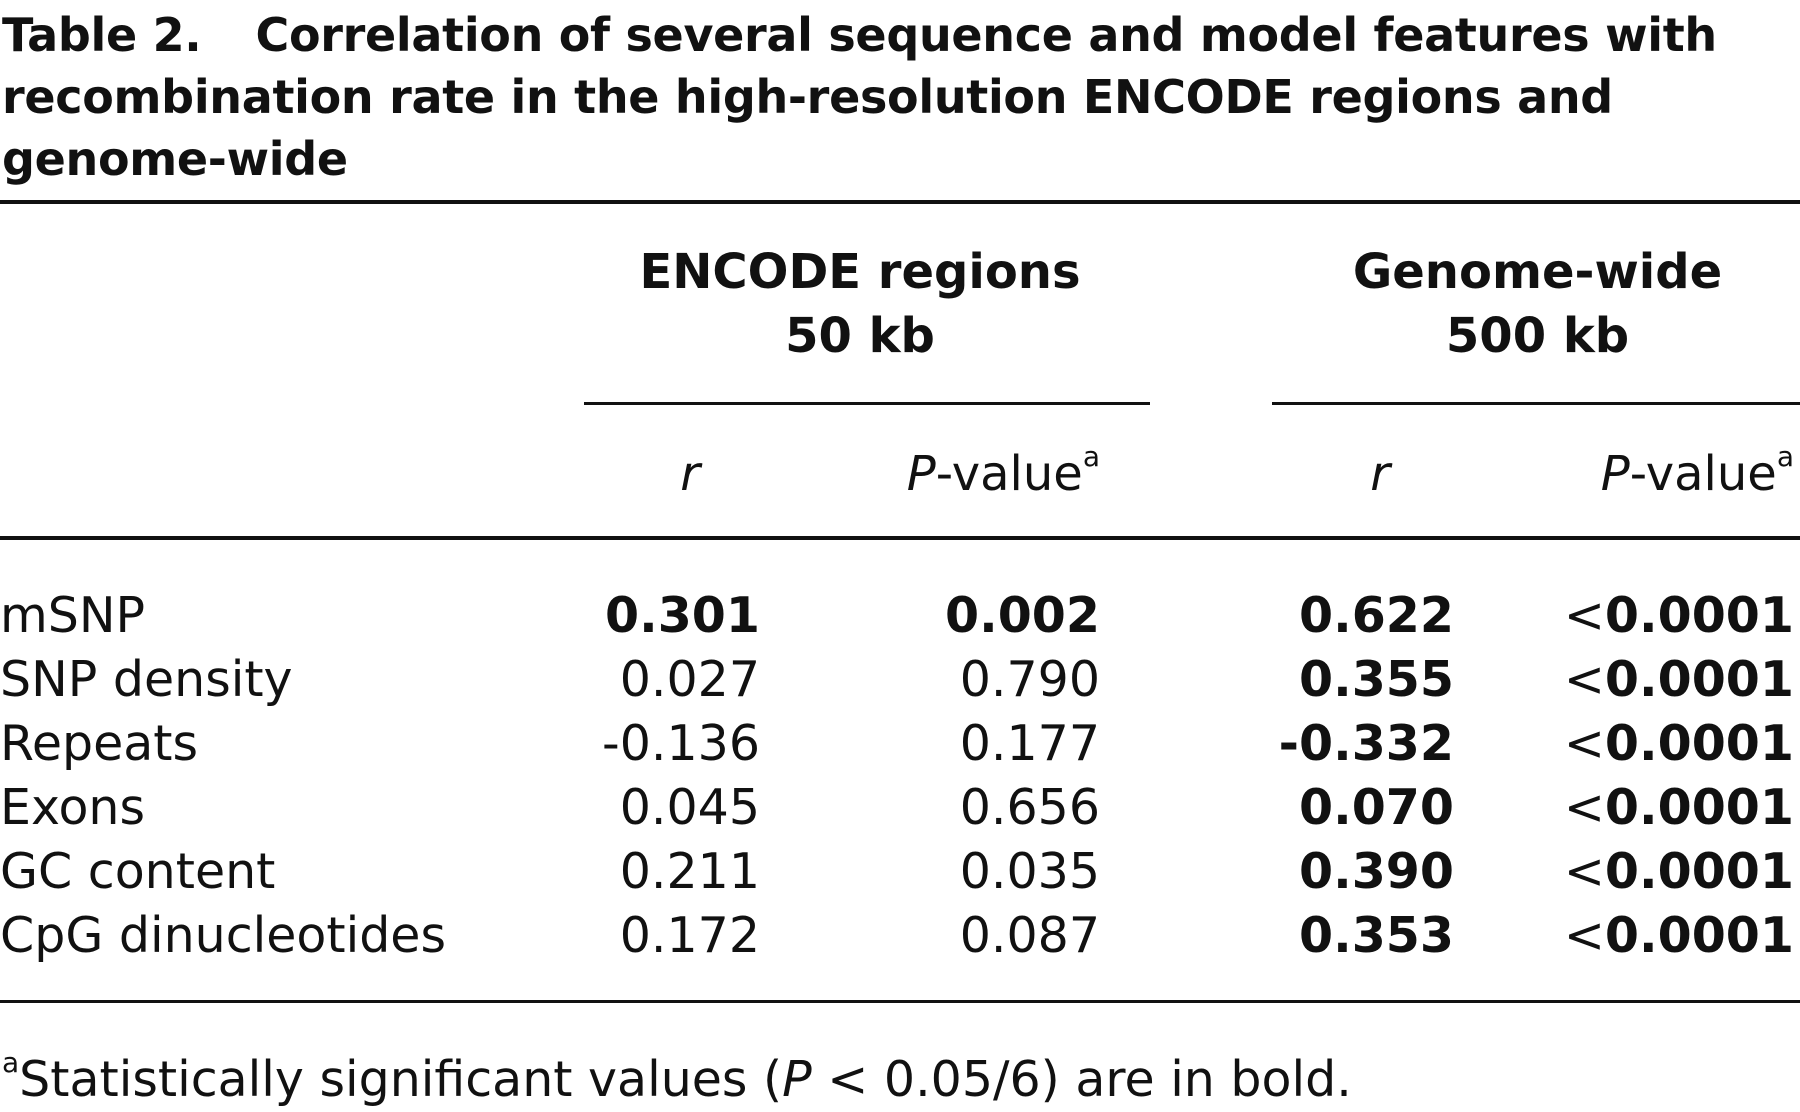 Image resolution: width=1800 pixels, height=1112 pixels. Describe the element at coordinates (900, 1001) in the screenshot. I see `bottom-rule` at that location.